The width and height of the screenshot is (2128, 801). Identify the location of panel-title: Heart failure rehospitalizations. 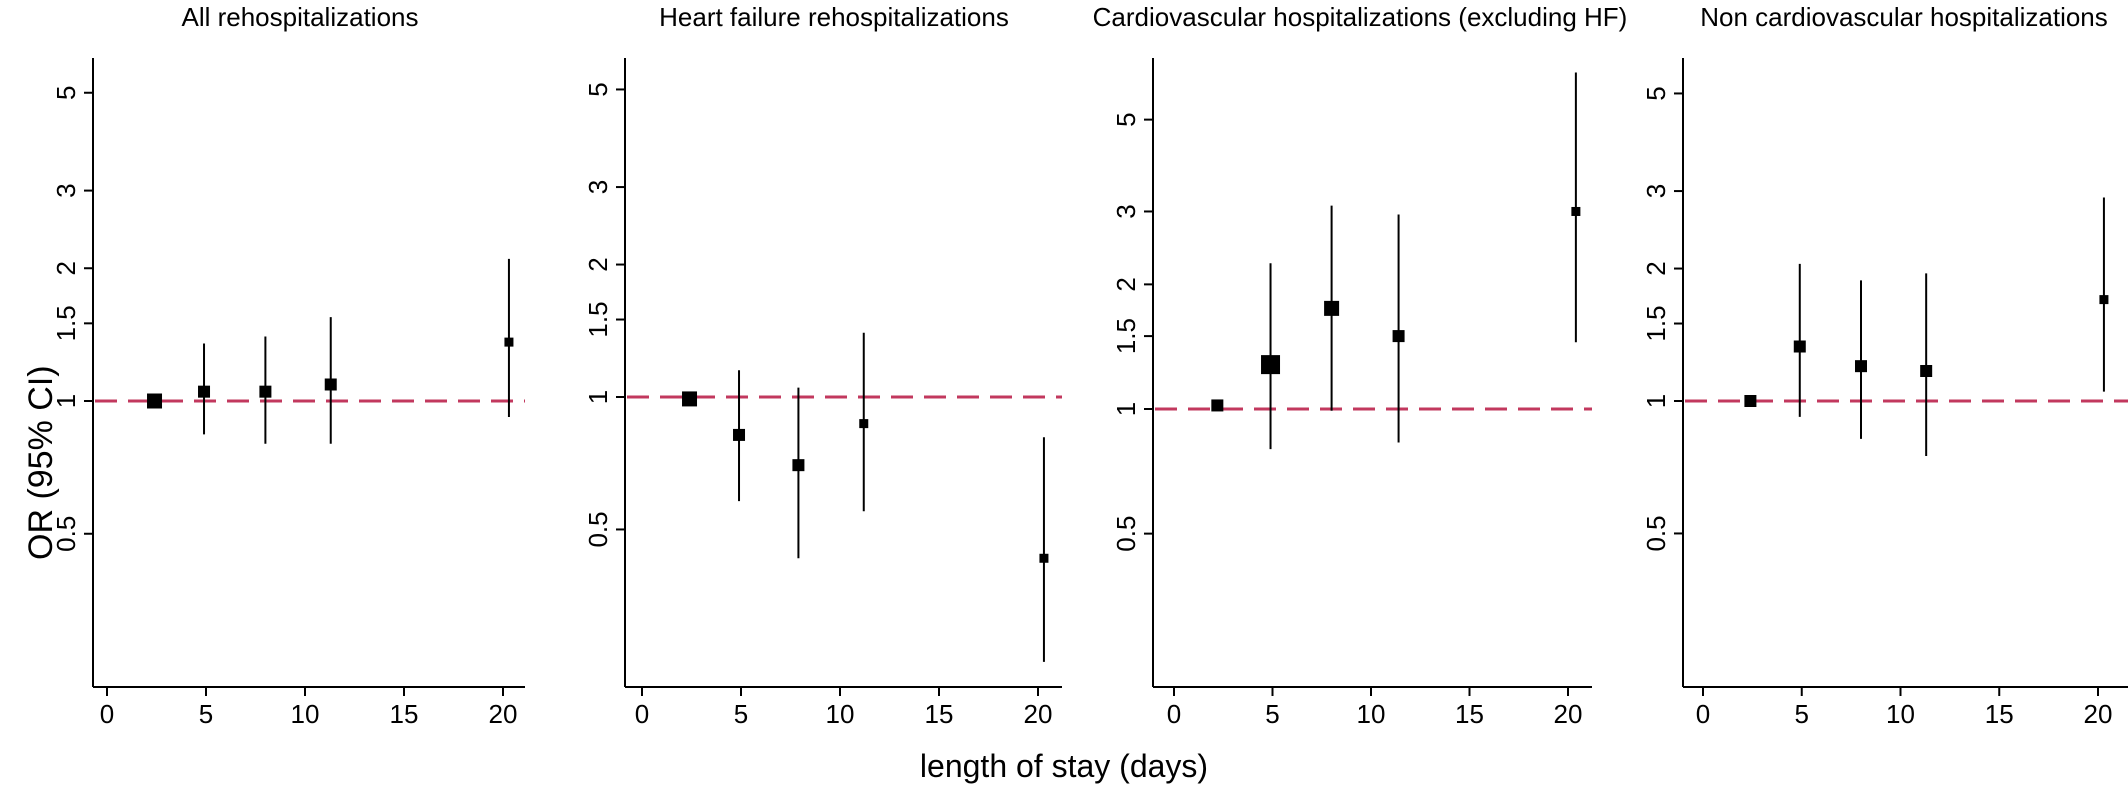
(834, 17).